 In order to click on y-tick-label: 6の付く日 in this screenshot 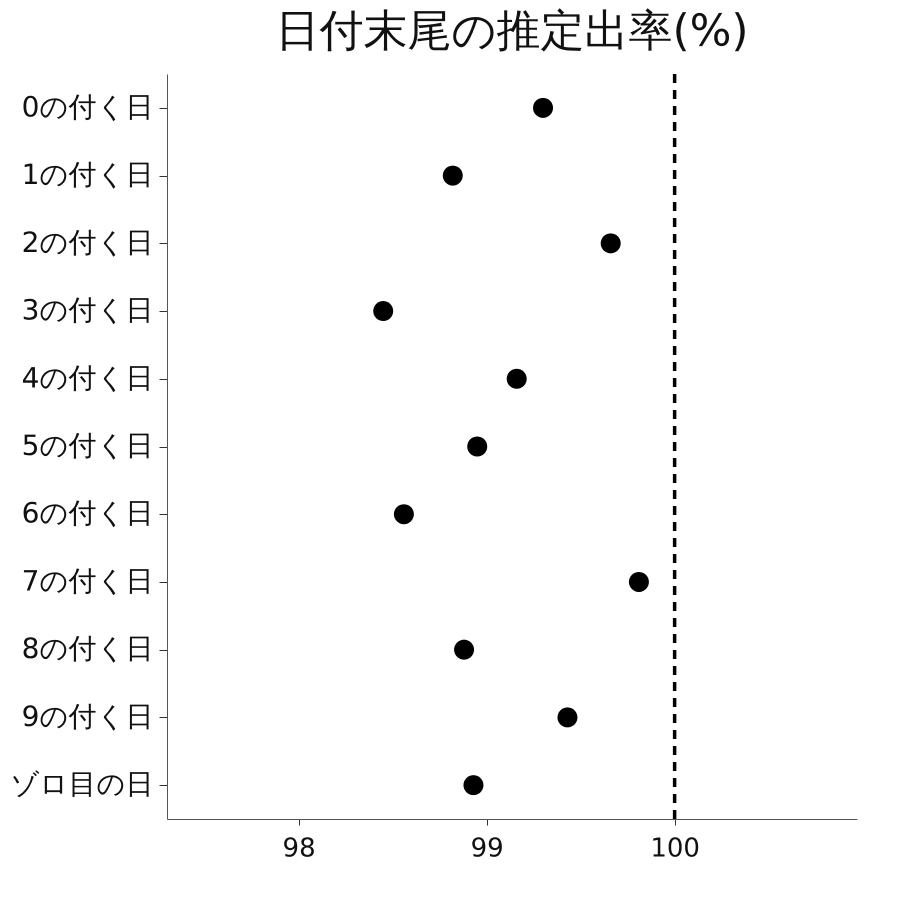, I will do `click(88, 513)`.